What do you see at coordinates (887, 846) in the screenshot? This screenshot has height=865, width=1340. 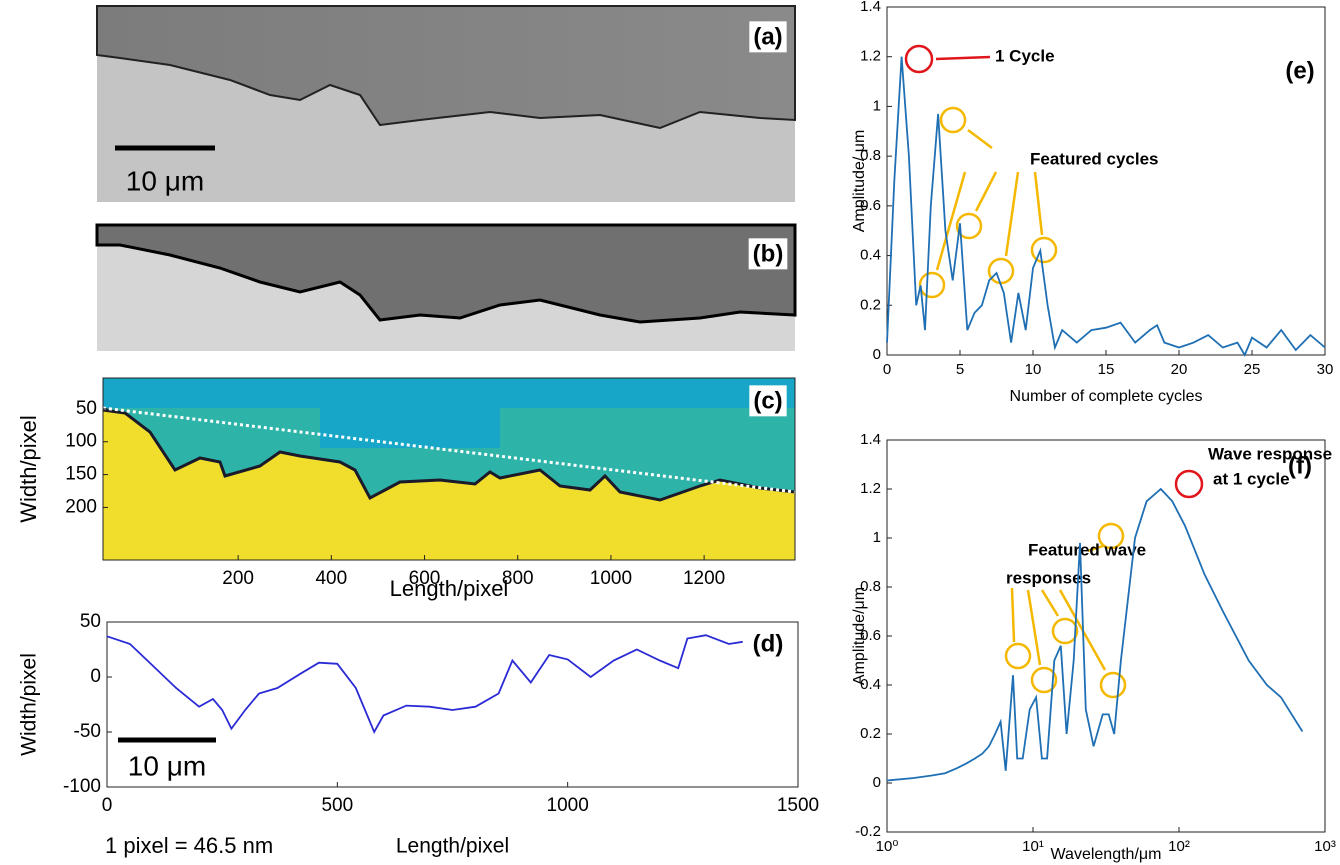 I see `x-tick-label: 10⁰` at bounding box center [887, 846].